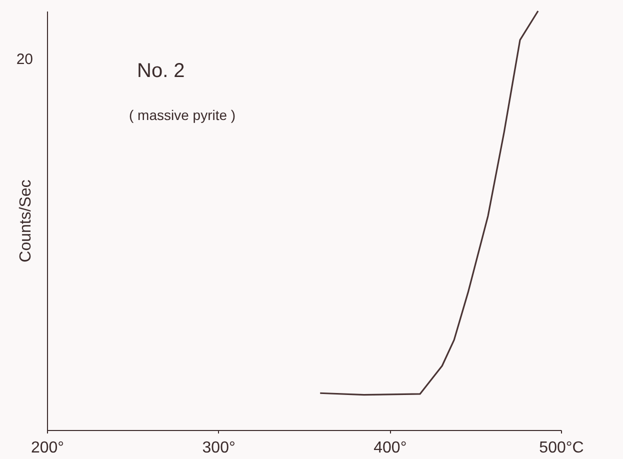 This screenshot has width=623, height=459. I want to click on x-tick-label: 400°, so click(390, 448).